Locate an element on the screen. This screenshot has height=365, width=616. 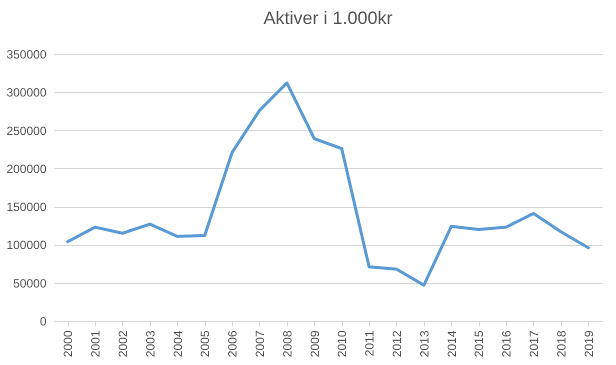
x-tick-label: 2003 is located at coordinates (150, 344).